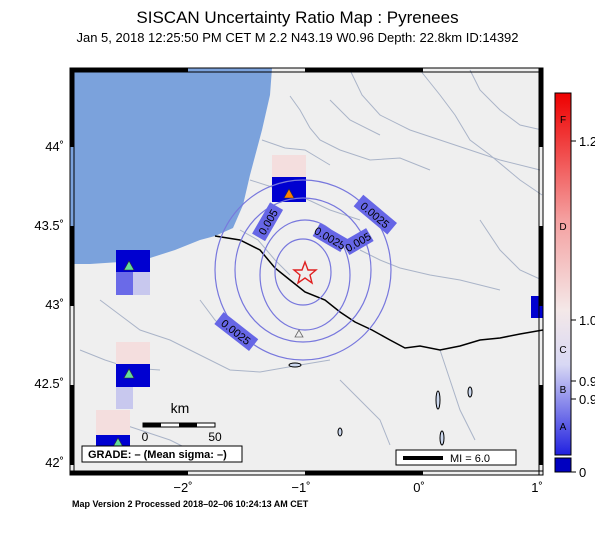 Image resolution: width=595 pixels, height=544 pixels. Describe the element at coordinates (300, 487) in the screenshot. I see `lon-tick: −1˚` at that location.